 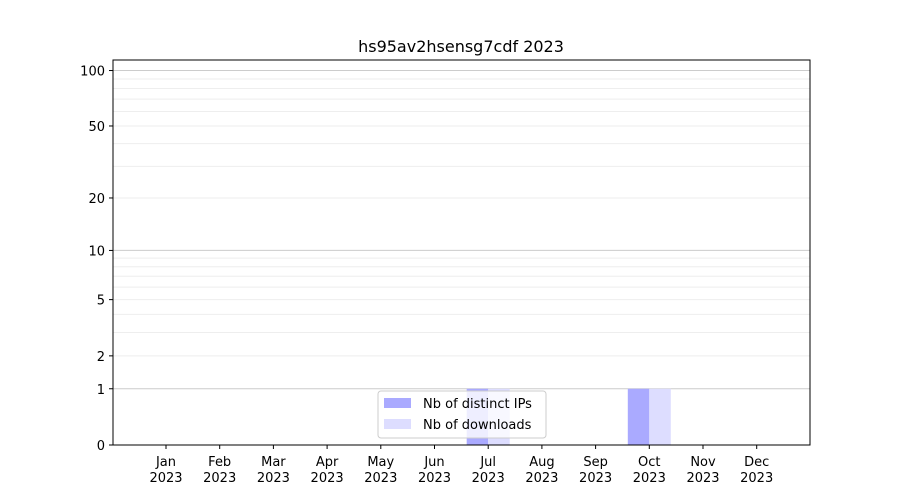 I want to click on x-tick-label: Jun 2023, so click(x=434, y=470).